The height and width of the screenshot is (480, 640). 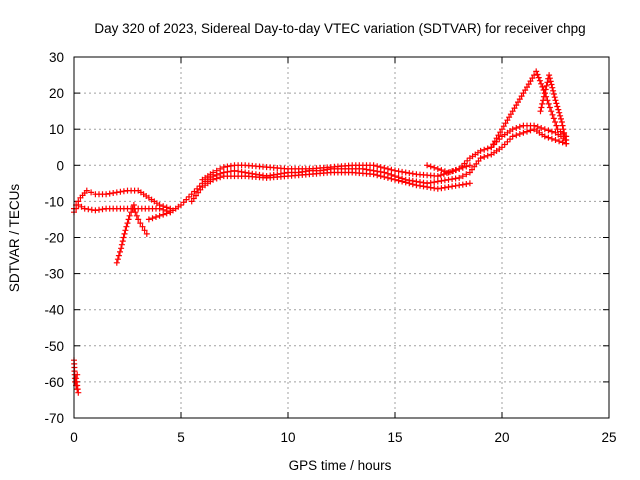 What do you see at coordinates (54, 310) in the screenshot?
I see `y-tick-label: -40` at bounding box center [54, 310].